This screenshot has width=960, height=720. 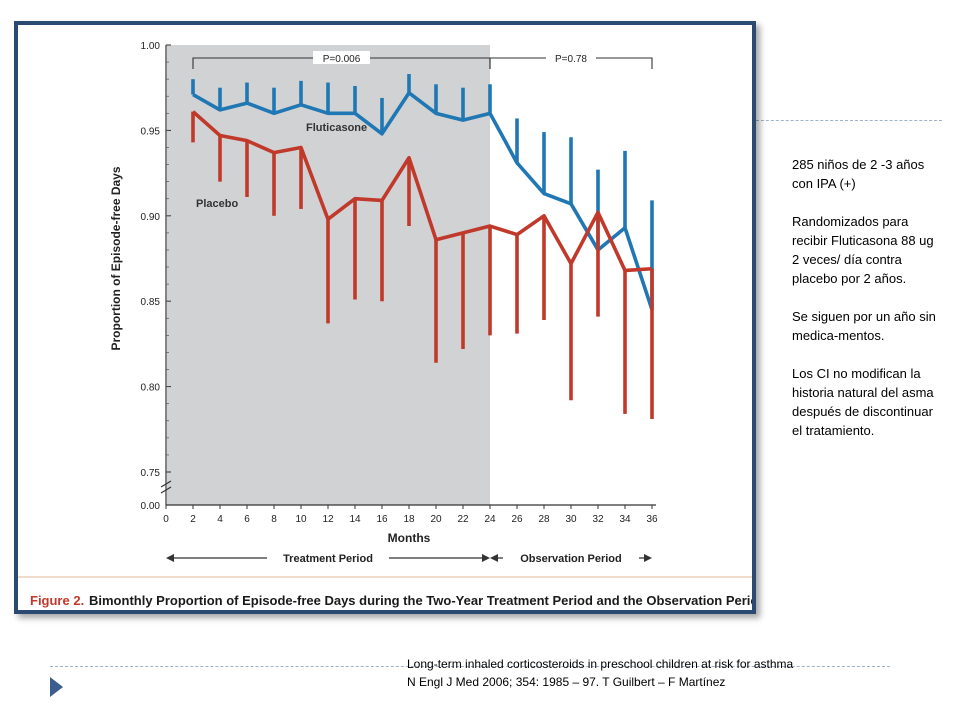 What do you see at coordinates (56, 687) in the screenshot?
I see `triangle-bullet-icon` at bounding box center [56, 687].